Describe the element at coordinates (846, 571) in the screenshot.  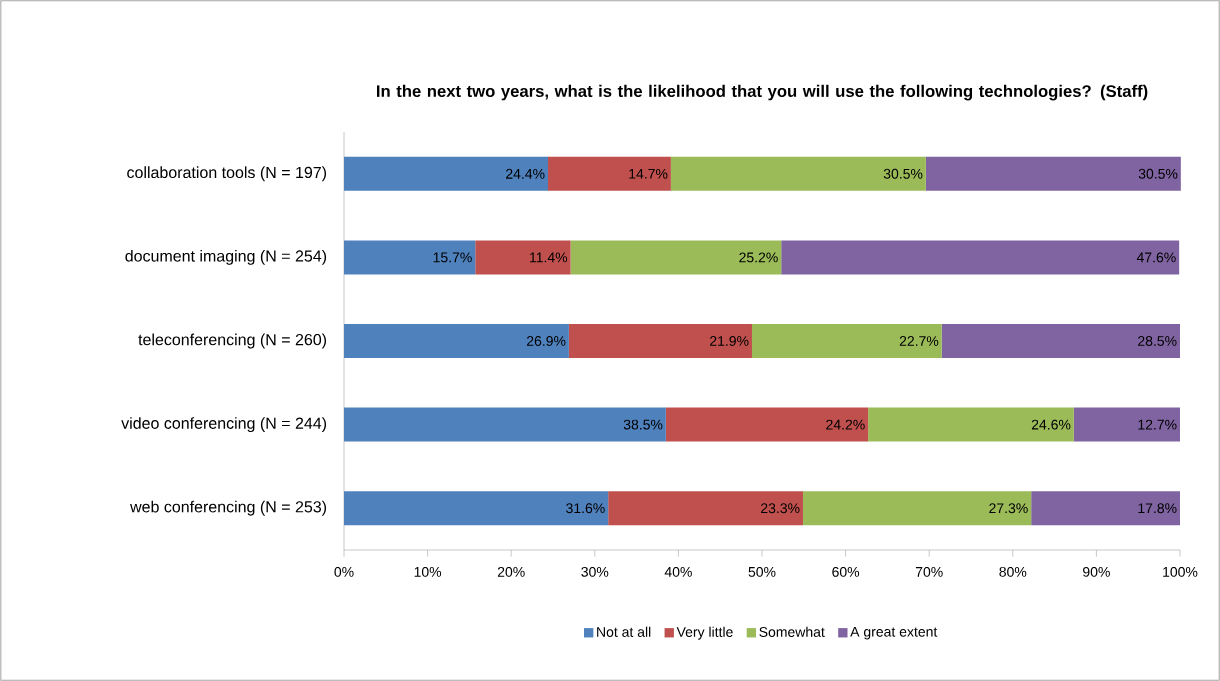
I see `x-tick-label: 60%` at that location.